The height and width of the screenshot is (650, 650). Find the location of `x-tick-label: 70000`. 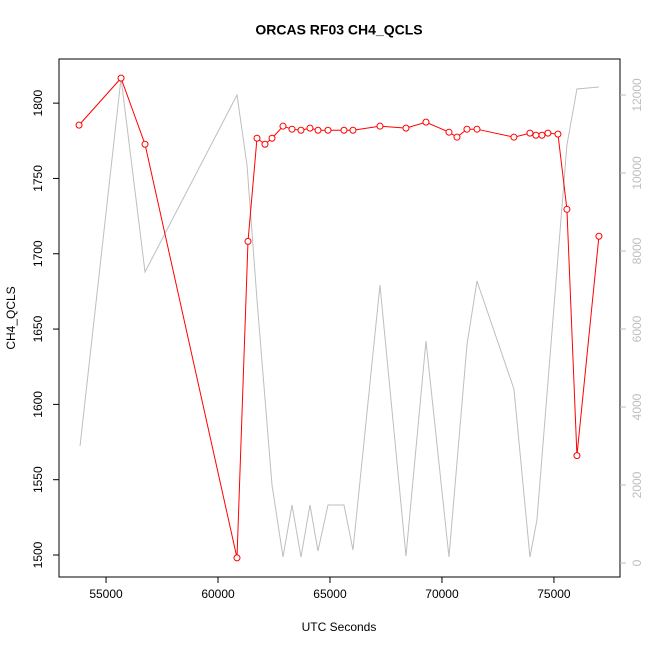

x-tick-label: 70000 is located at coordinates (442, 594).